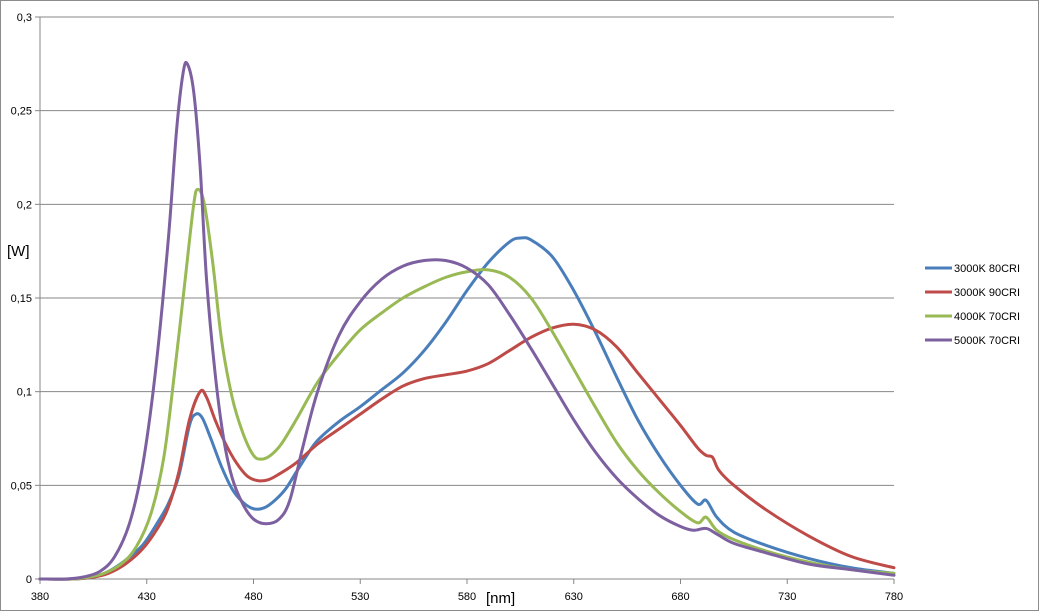 Image resolution: width=1039 pixels, height=611 pixels. Describe the element at coordinates (680, 597) in the screenshot. I see `x-tick-label: 680` at that location.